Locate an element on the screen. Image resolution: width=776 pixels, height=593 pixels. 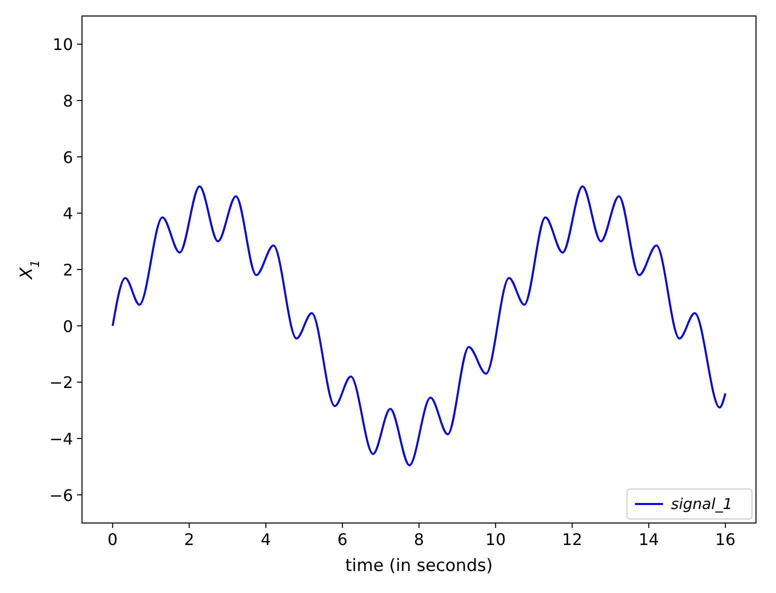
x-tick-label: 4 is located at coordinates (265, 539).